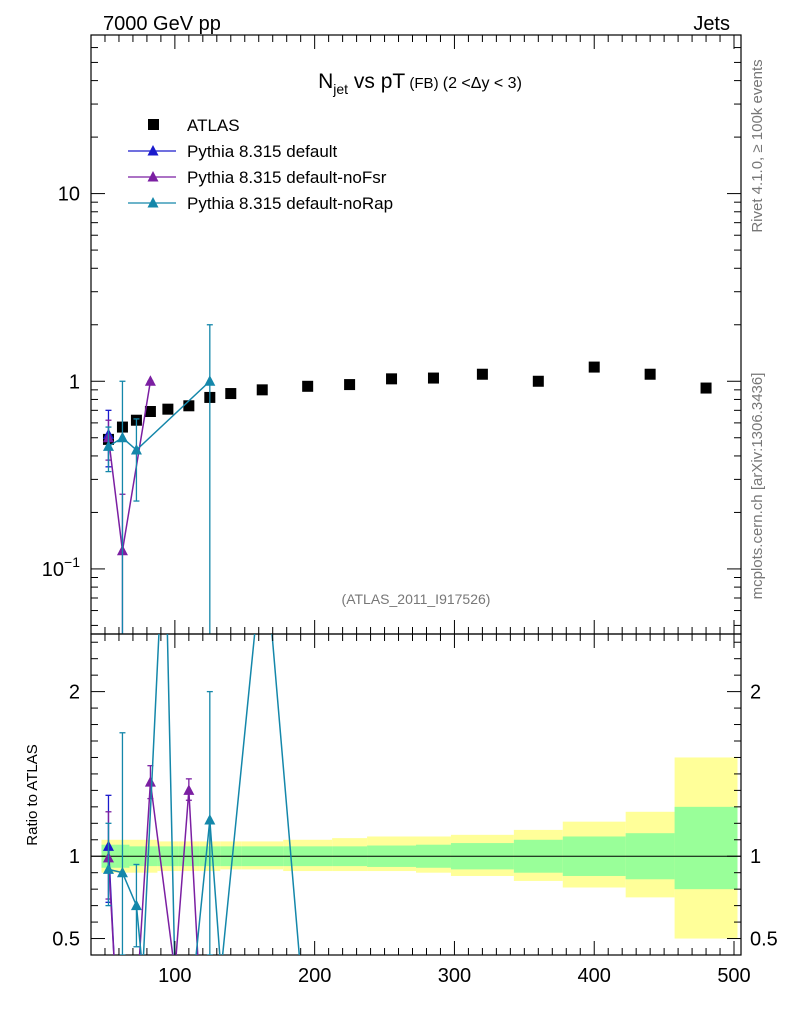  What do you see at coordinates (755, 693) in the screenshot?
I see `ratio-tick-label-right: 2` at bounding box center [755, 693].